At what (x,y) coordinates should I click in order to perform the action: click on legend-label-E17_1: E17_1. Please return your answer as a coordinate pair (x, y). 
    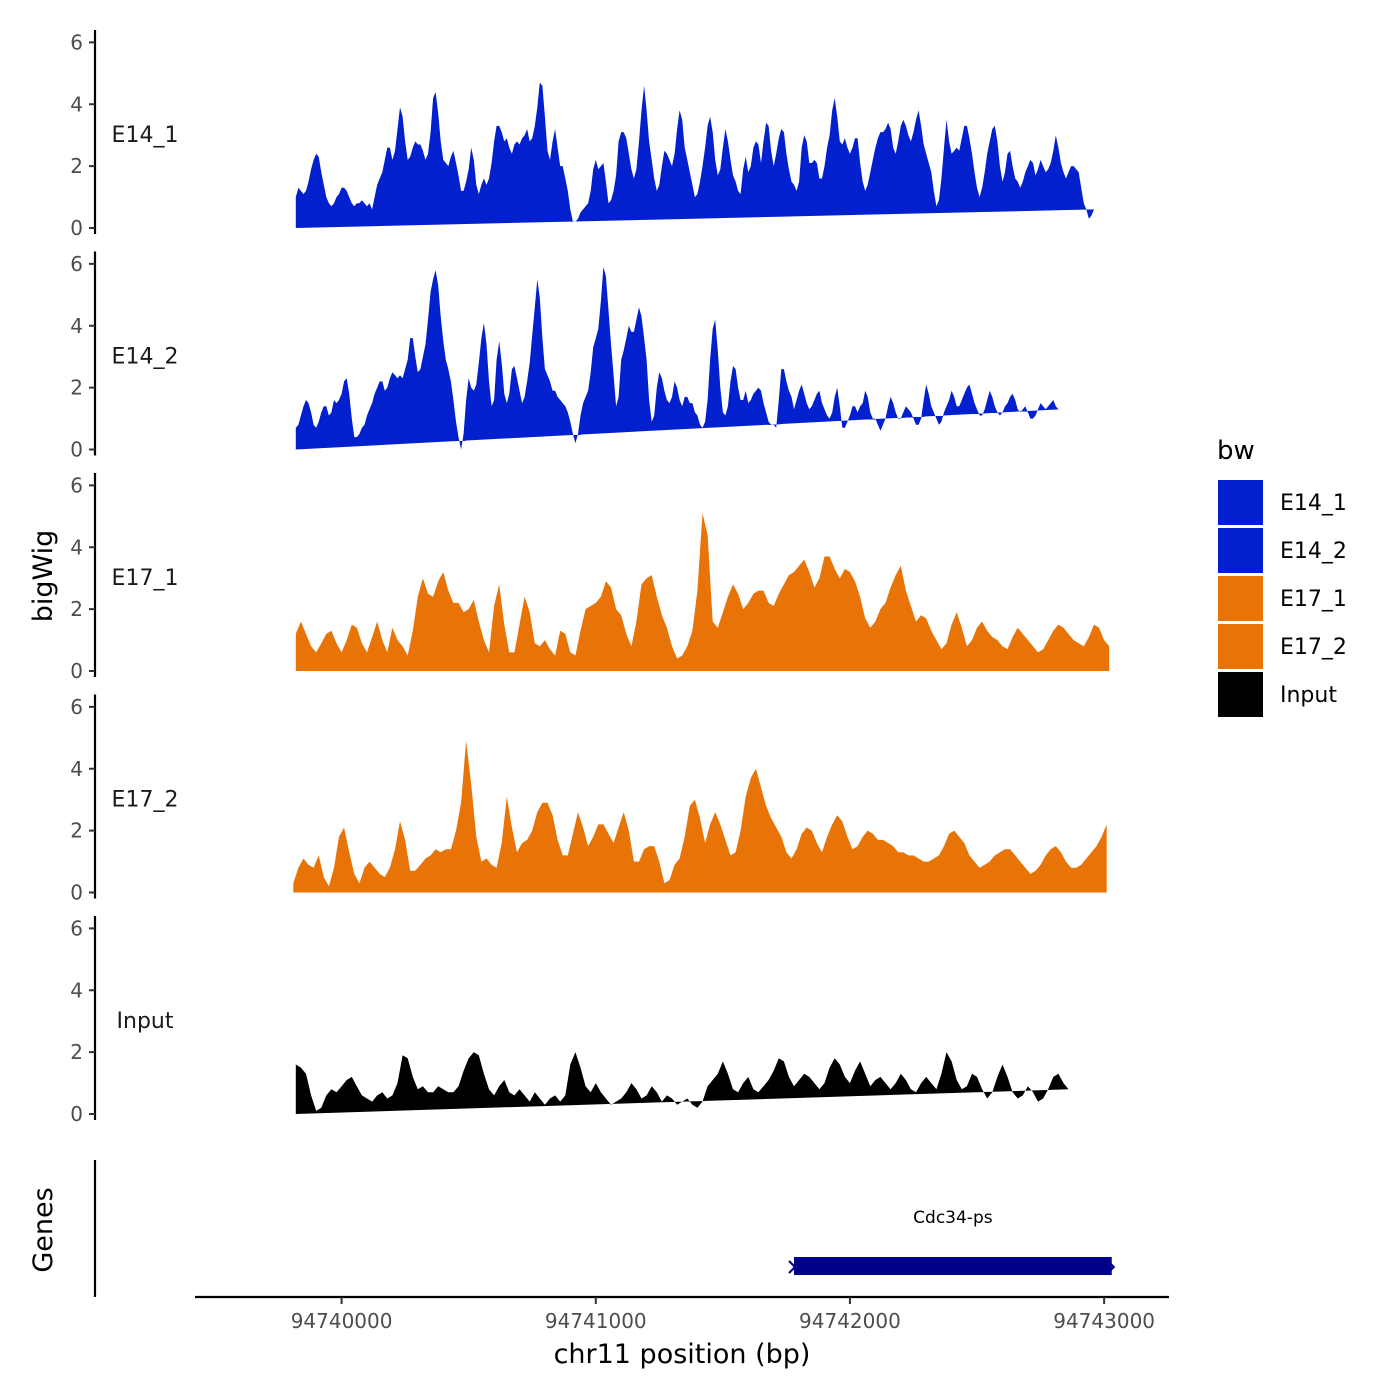
    Looking at the image, I should click on (1313, 599).